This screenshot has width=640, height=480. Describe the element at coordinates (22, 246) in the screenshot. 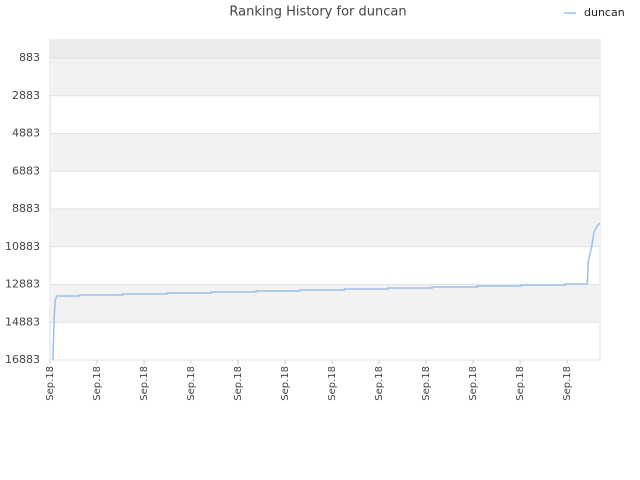

I see `y-tick-label: 10883` at that location.